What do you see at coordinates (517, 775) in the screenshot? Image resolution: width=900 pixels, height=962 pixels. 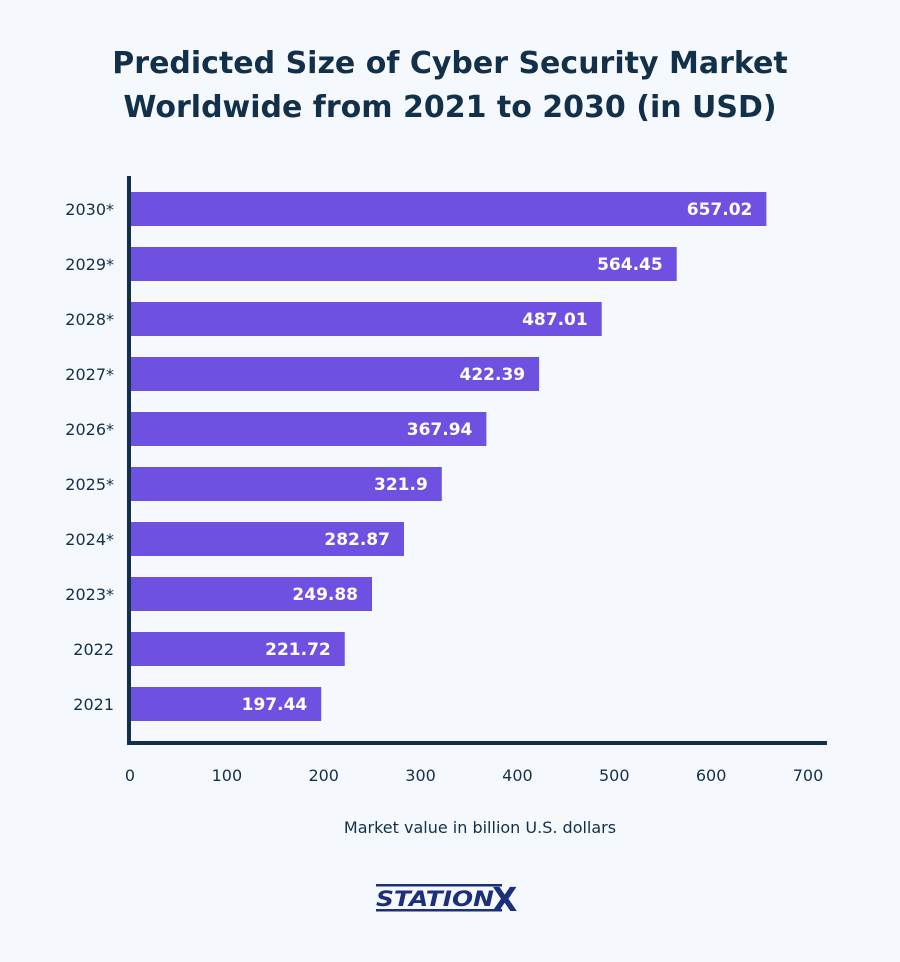 I see `x-tick-label: 400` at bounding box center [517, 775].